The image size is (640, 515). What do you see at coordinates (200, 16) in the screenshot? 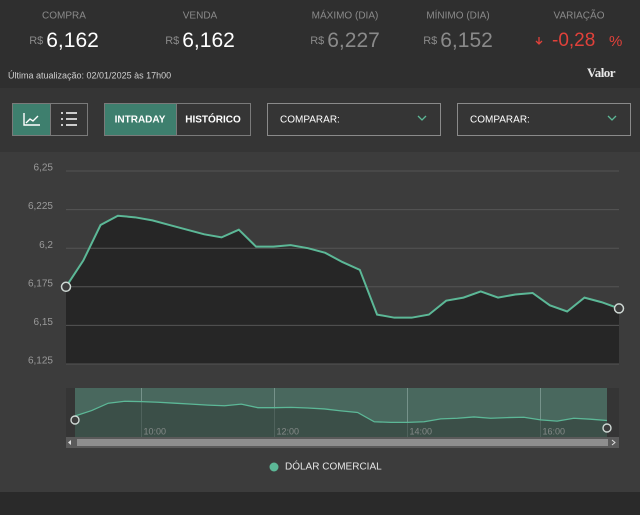
I see `quote-label: VENDA` at bounding box center [200, 16].